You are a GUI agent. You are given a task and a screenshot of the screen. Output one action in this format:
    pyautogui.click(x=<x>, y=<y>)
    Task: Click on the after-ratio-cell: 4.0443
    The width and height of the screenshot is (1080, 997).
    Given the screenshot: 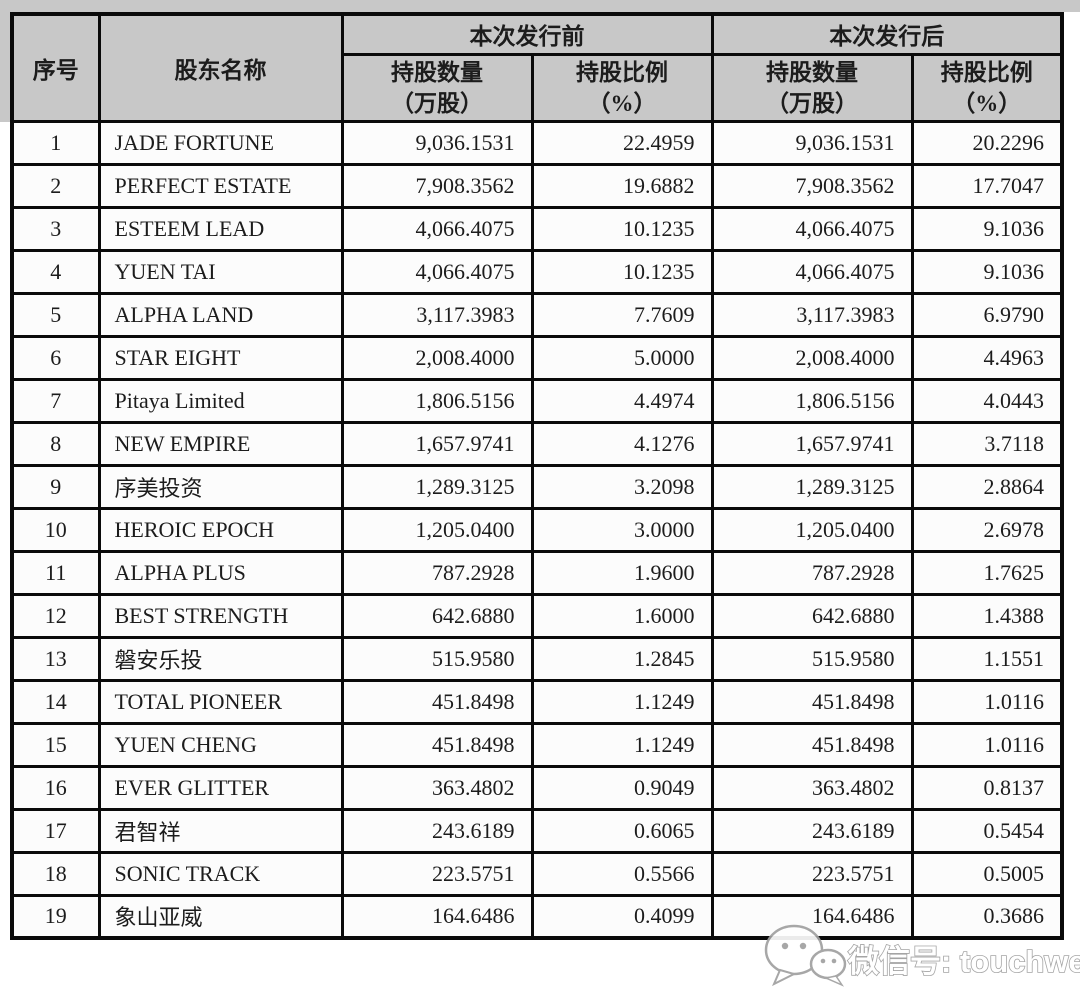 What is the action you would take?
    pyautogui.click(x=987, y=400)
    